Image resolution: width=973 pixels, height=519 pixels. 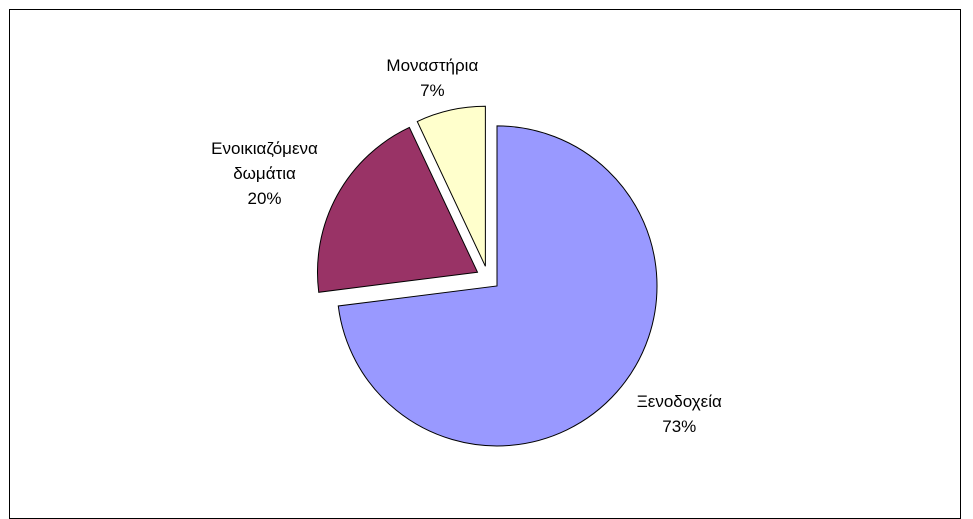 I want to click on slice-label: Ενοικιαζόμενα δωμάτια 20%, so click(x=265, y=173).